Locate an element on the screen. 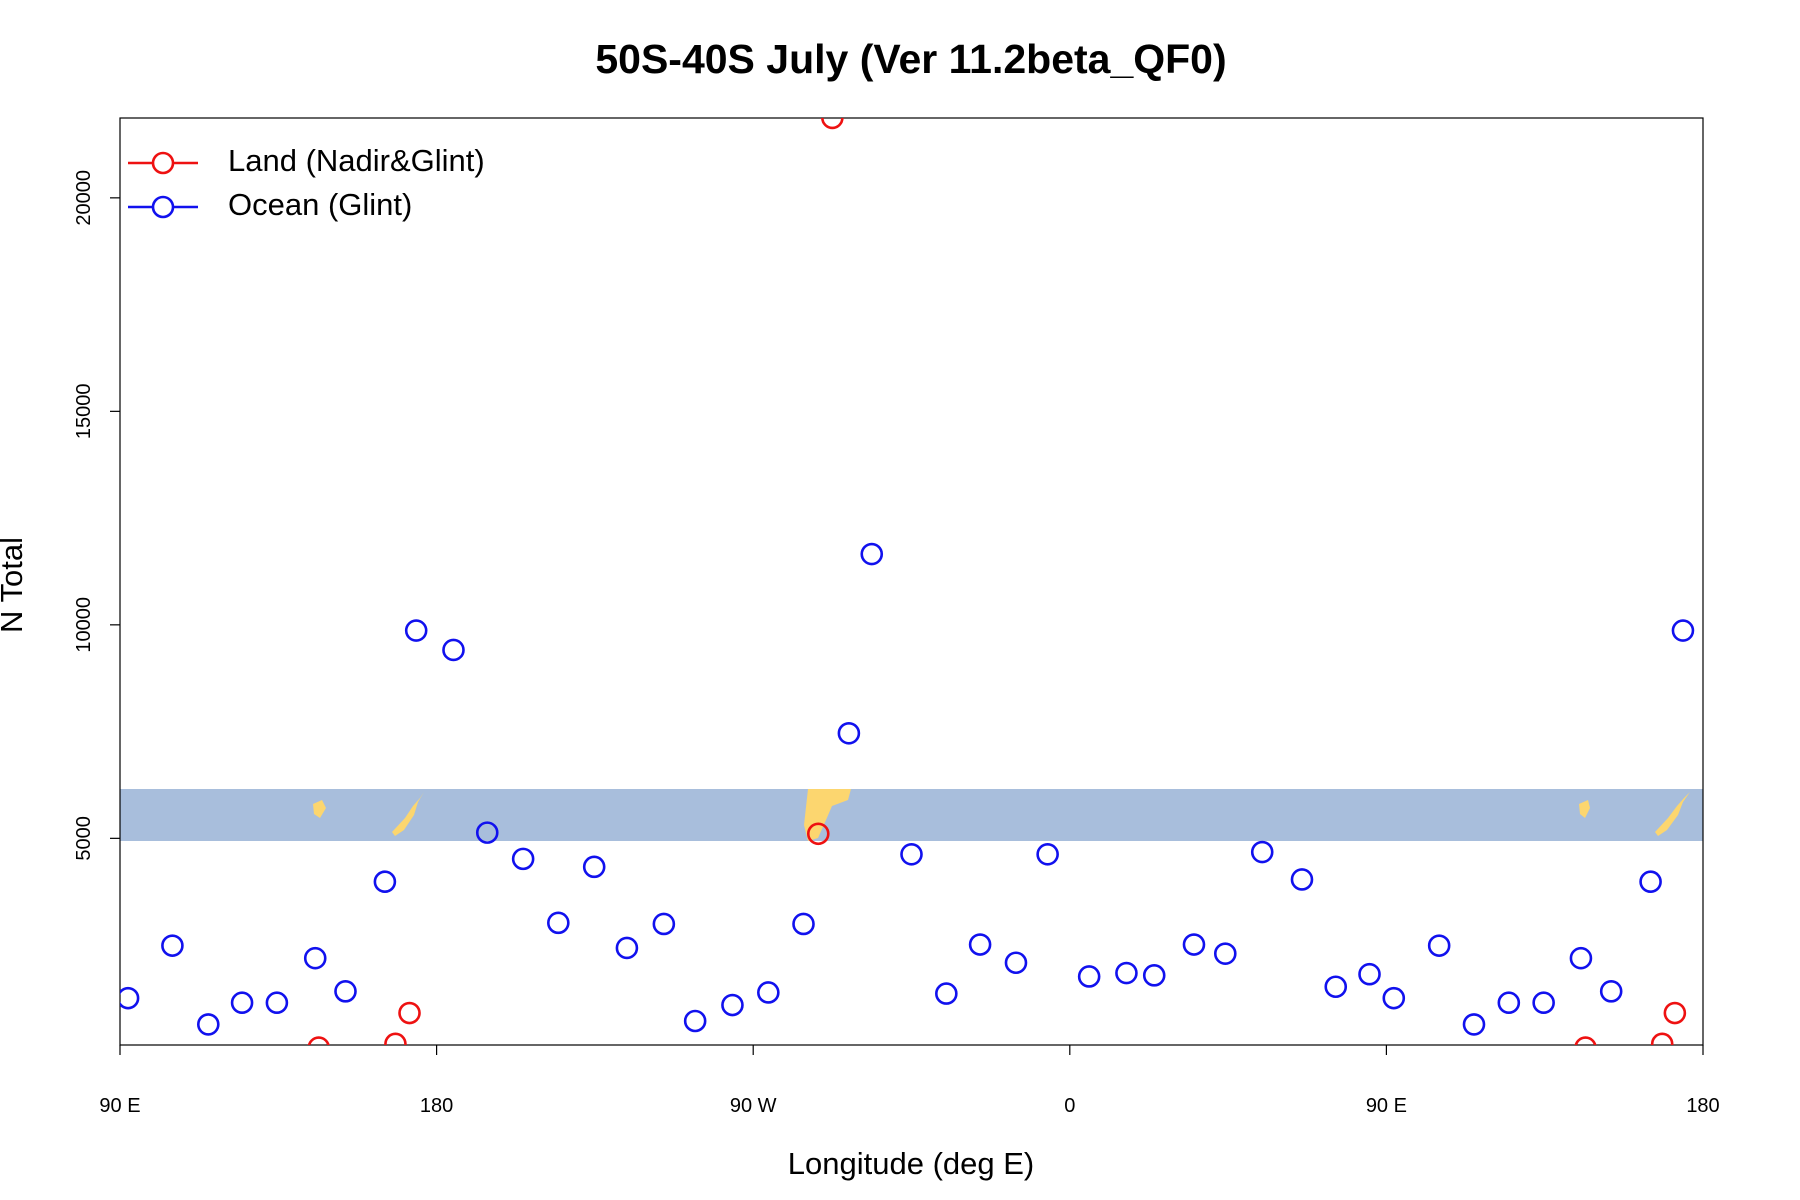 The image size is (1800, 1200). y-tick-label: 10000 is located at coordinates (84, 625).